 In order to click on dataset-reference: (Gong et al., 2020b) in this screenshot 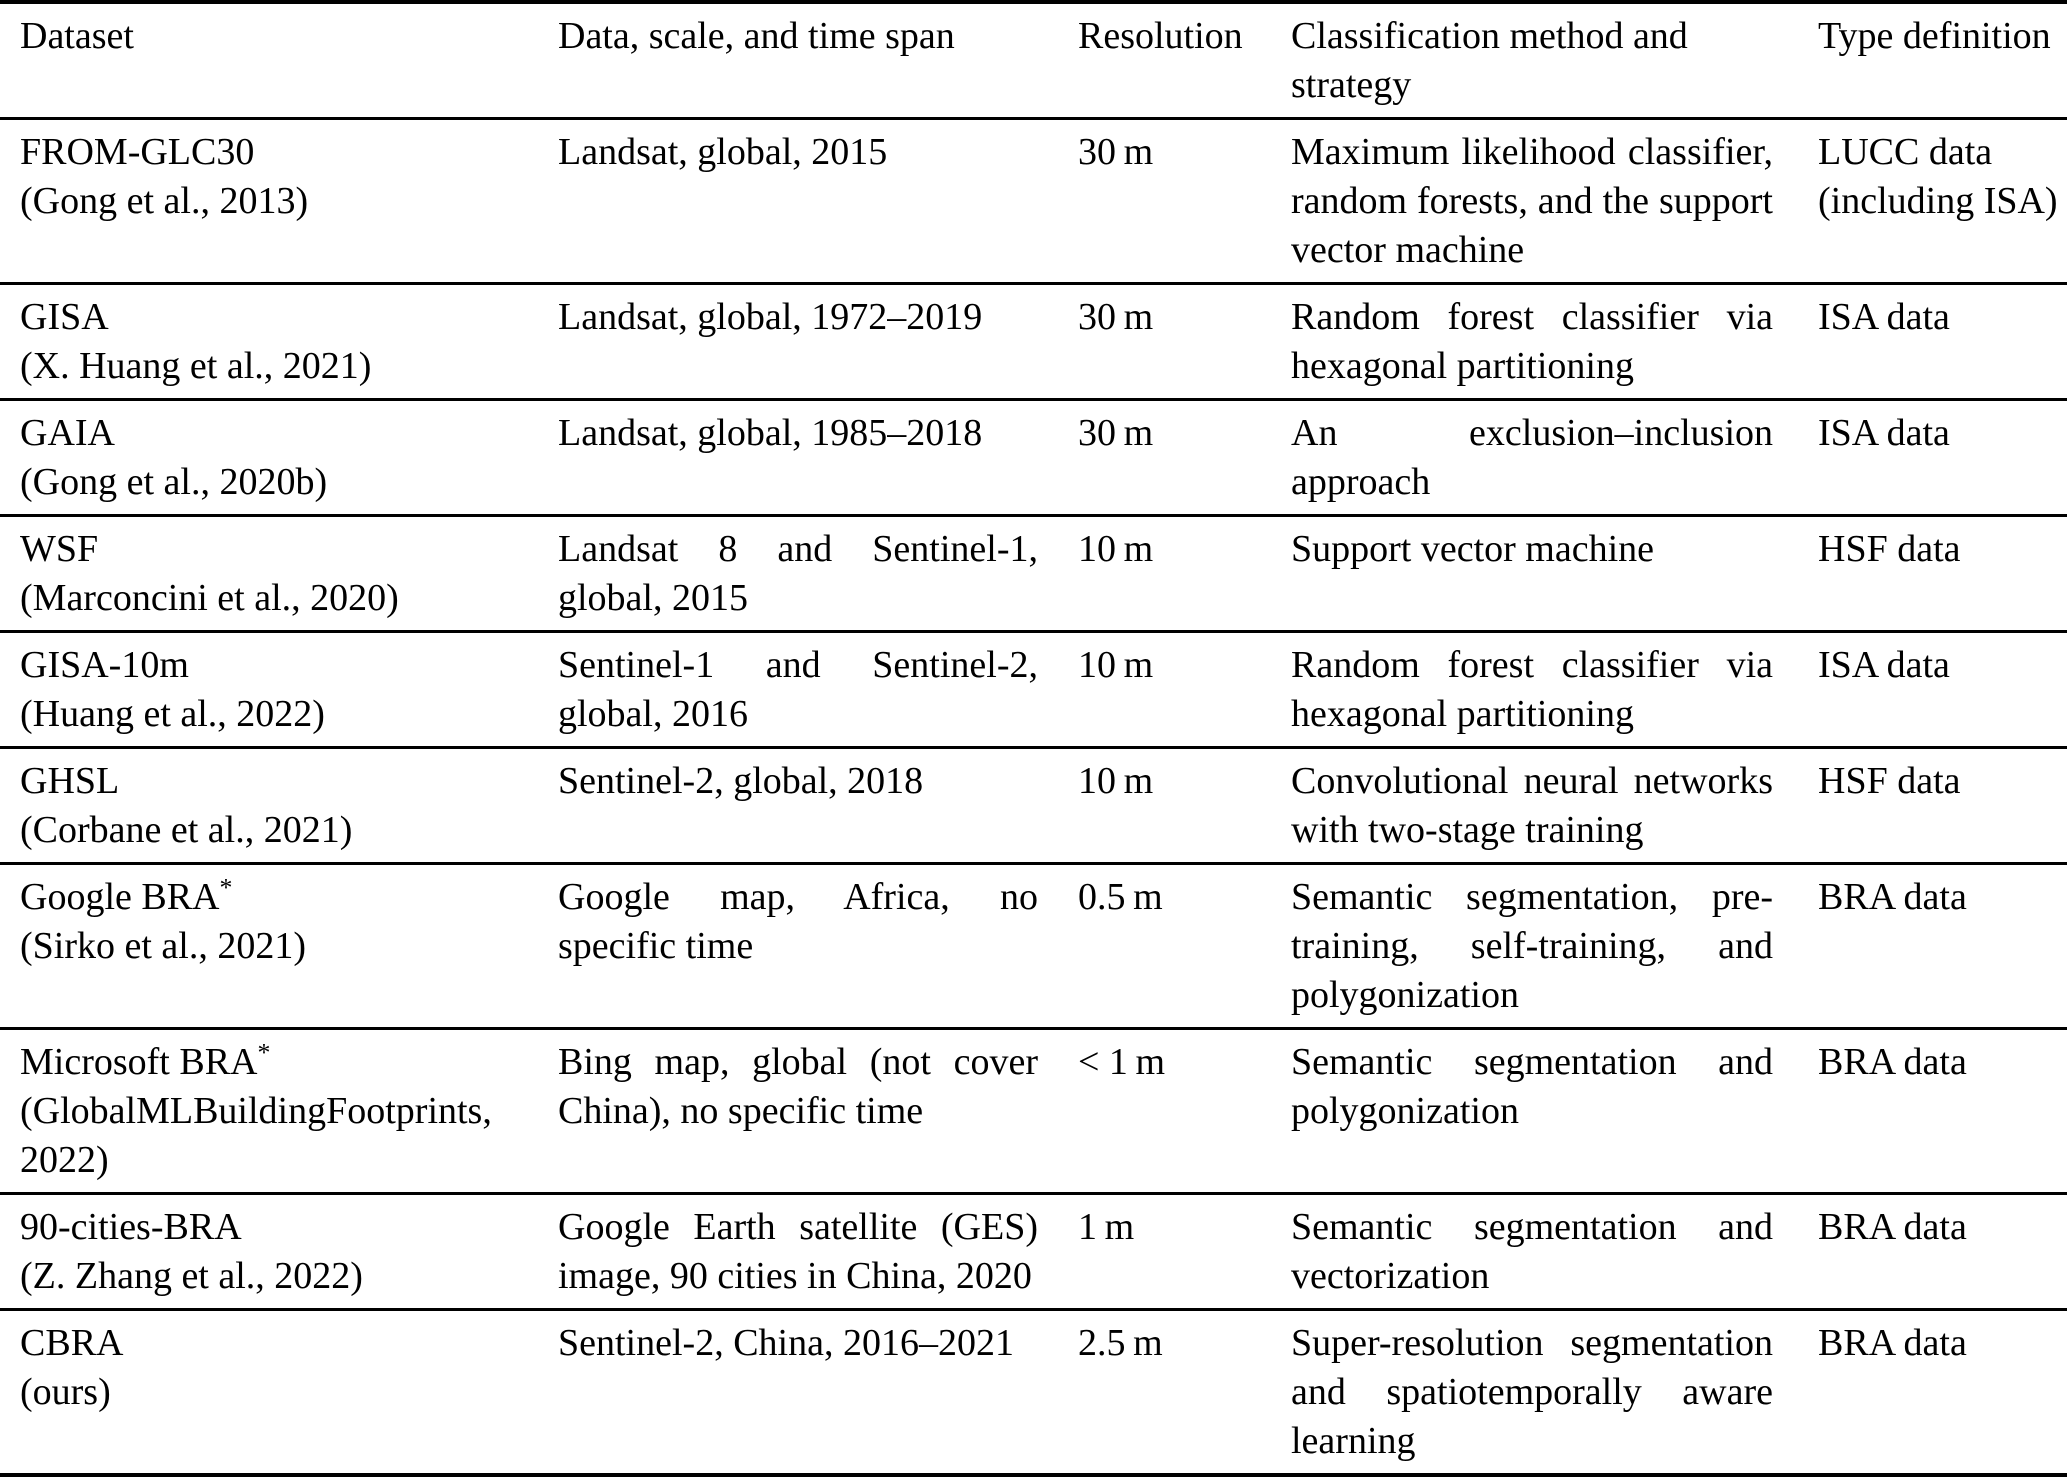, I will do `click(174, 482)`.